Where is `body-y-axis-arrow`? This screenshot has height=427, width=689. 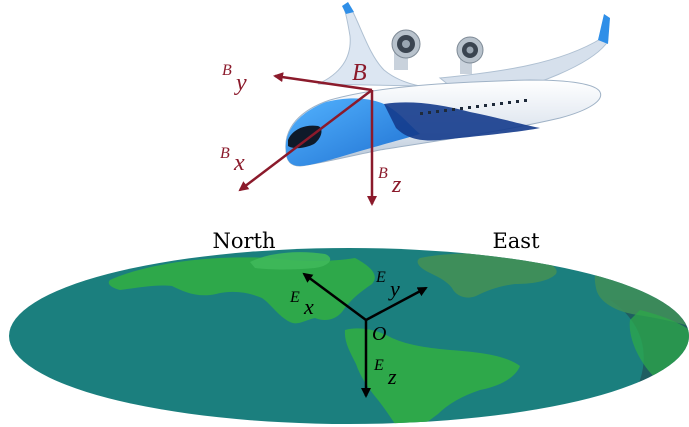 body-y-axis-arrow is located at coordinates (323, 82).